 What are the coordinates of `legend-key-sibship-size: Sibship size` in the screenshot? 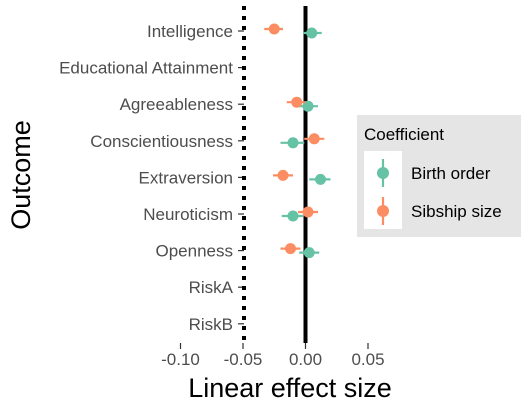 It's located at (439, 211).